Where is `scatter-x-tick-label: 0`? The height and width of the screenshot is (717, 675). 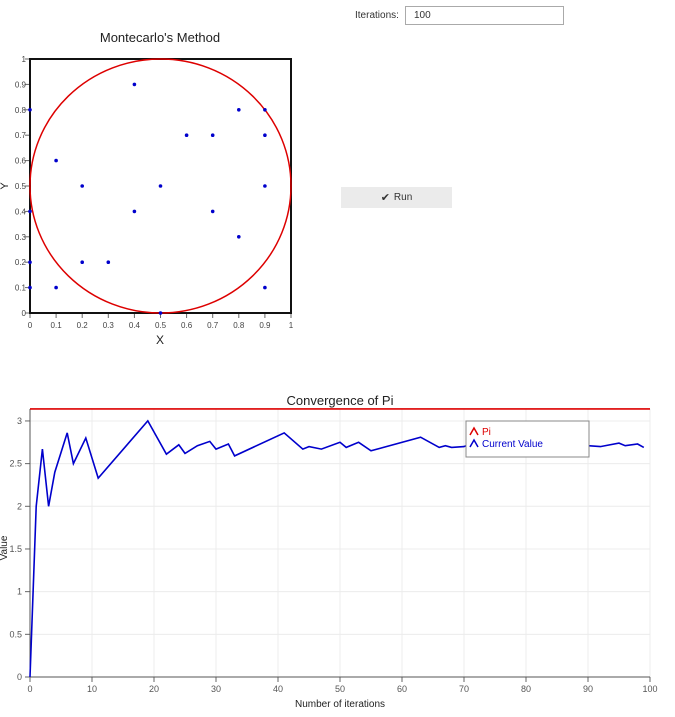
scatter-x-tick-label: 0 is located at coordinates (30, 325).